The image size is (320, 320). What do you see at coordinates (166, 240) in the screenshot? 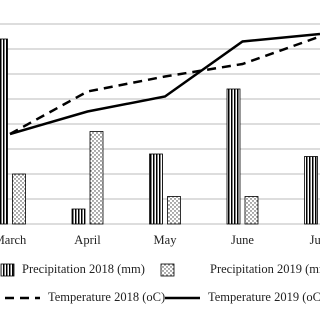
I see `x-tick-label: May` at bounding box center [166, 240].